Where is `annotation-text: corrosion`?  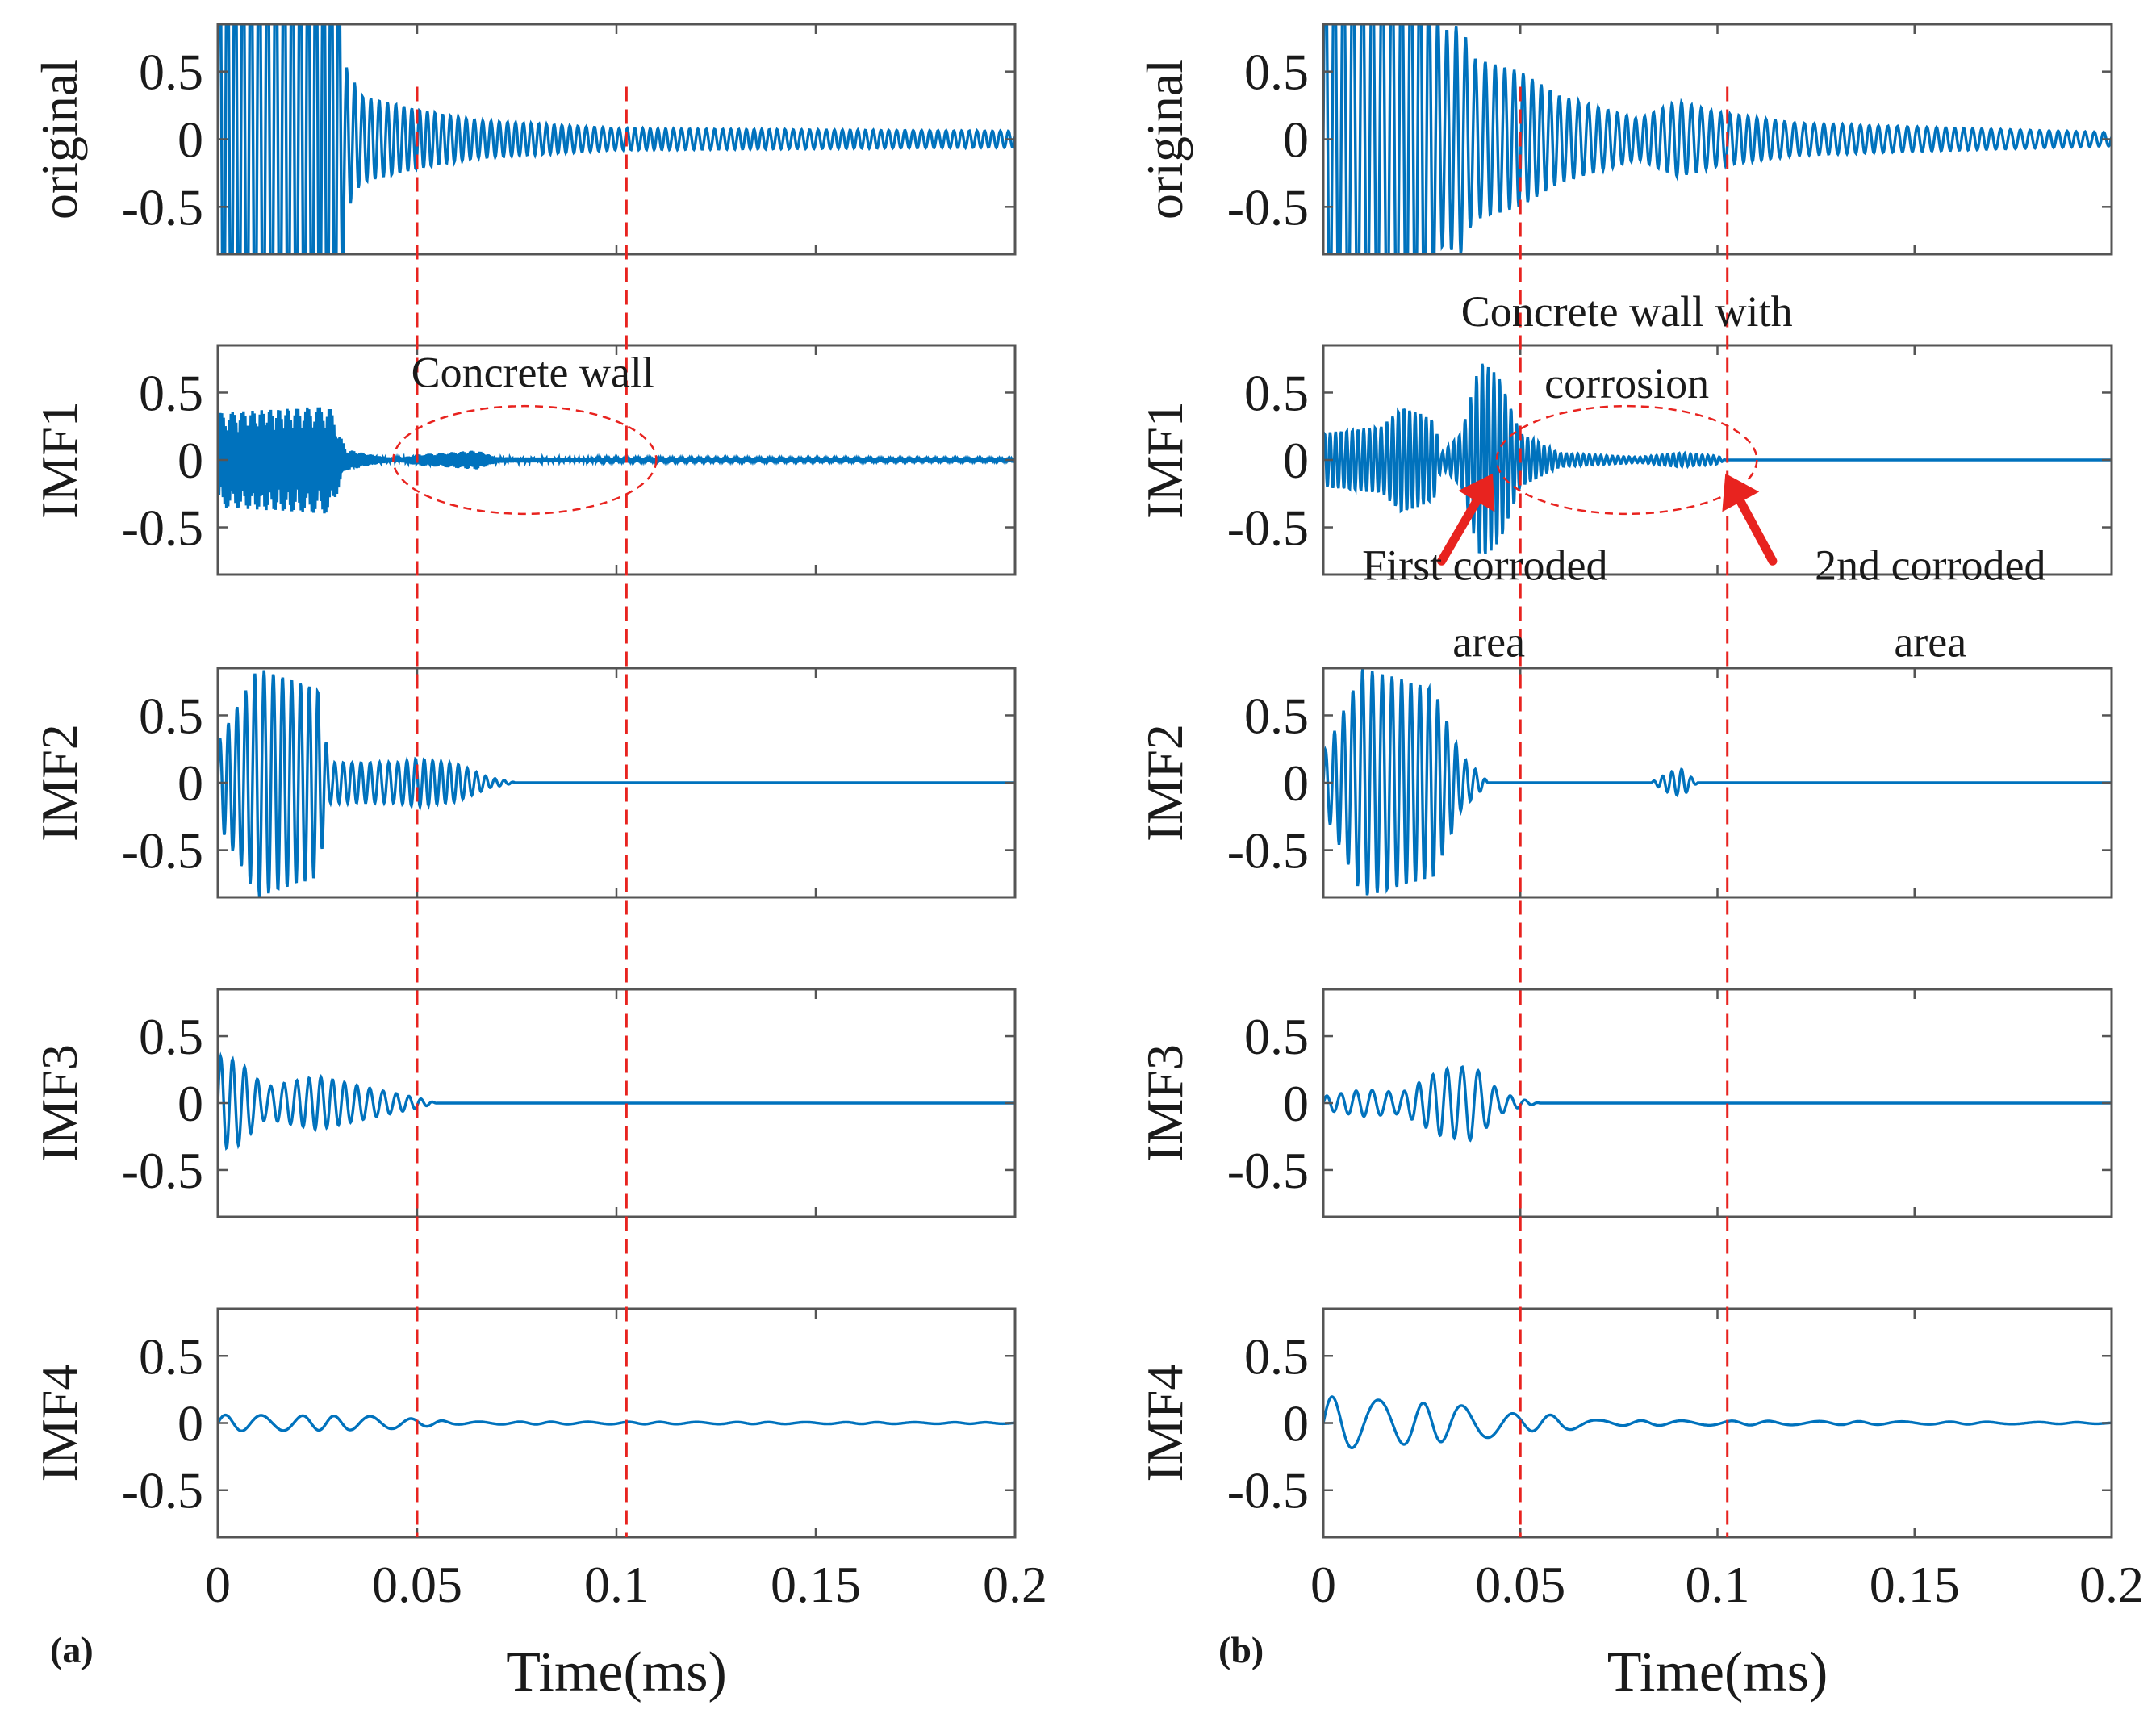
annotation-text: corrosion is located at coordinates (1626, 383).